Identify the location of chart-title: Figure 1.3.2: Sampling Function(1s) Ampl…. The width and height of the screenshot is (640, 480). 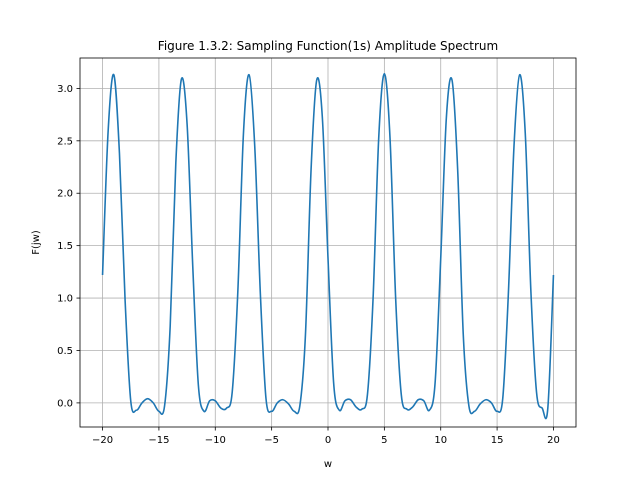
(328, 46).